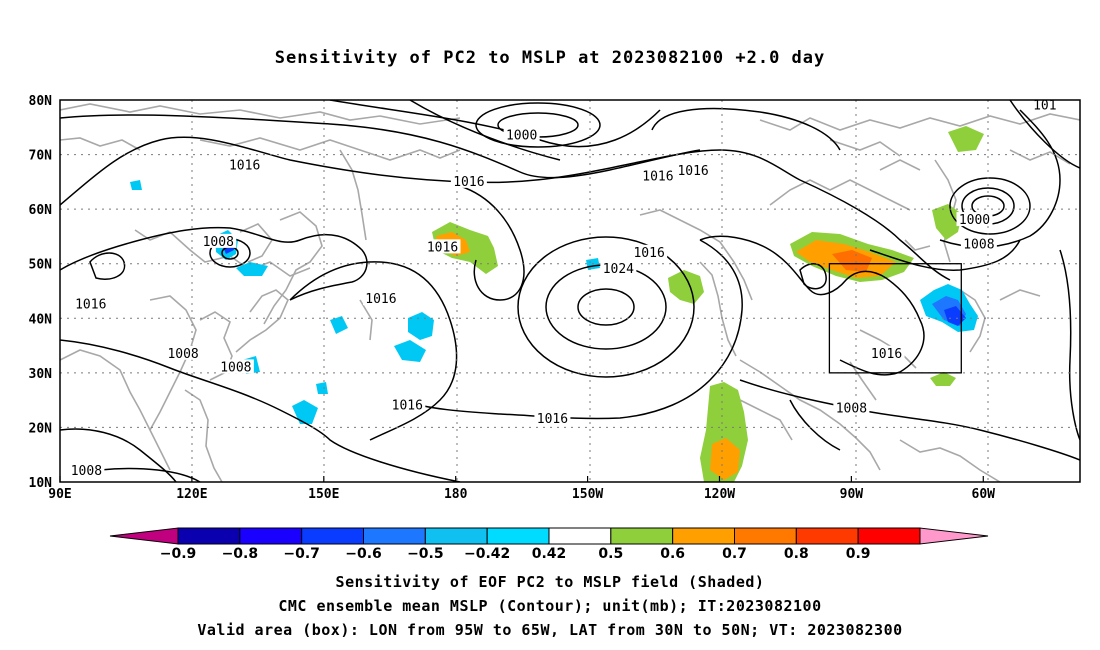 The width and height of the screenshot is (1100, 650). Describe the element at coordinates (322, 388) in the screenshot. I see `shade-negative-small` at that location.